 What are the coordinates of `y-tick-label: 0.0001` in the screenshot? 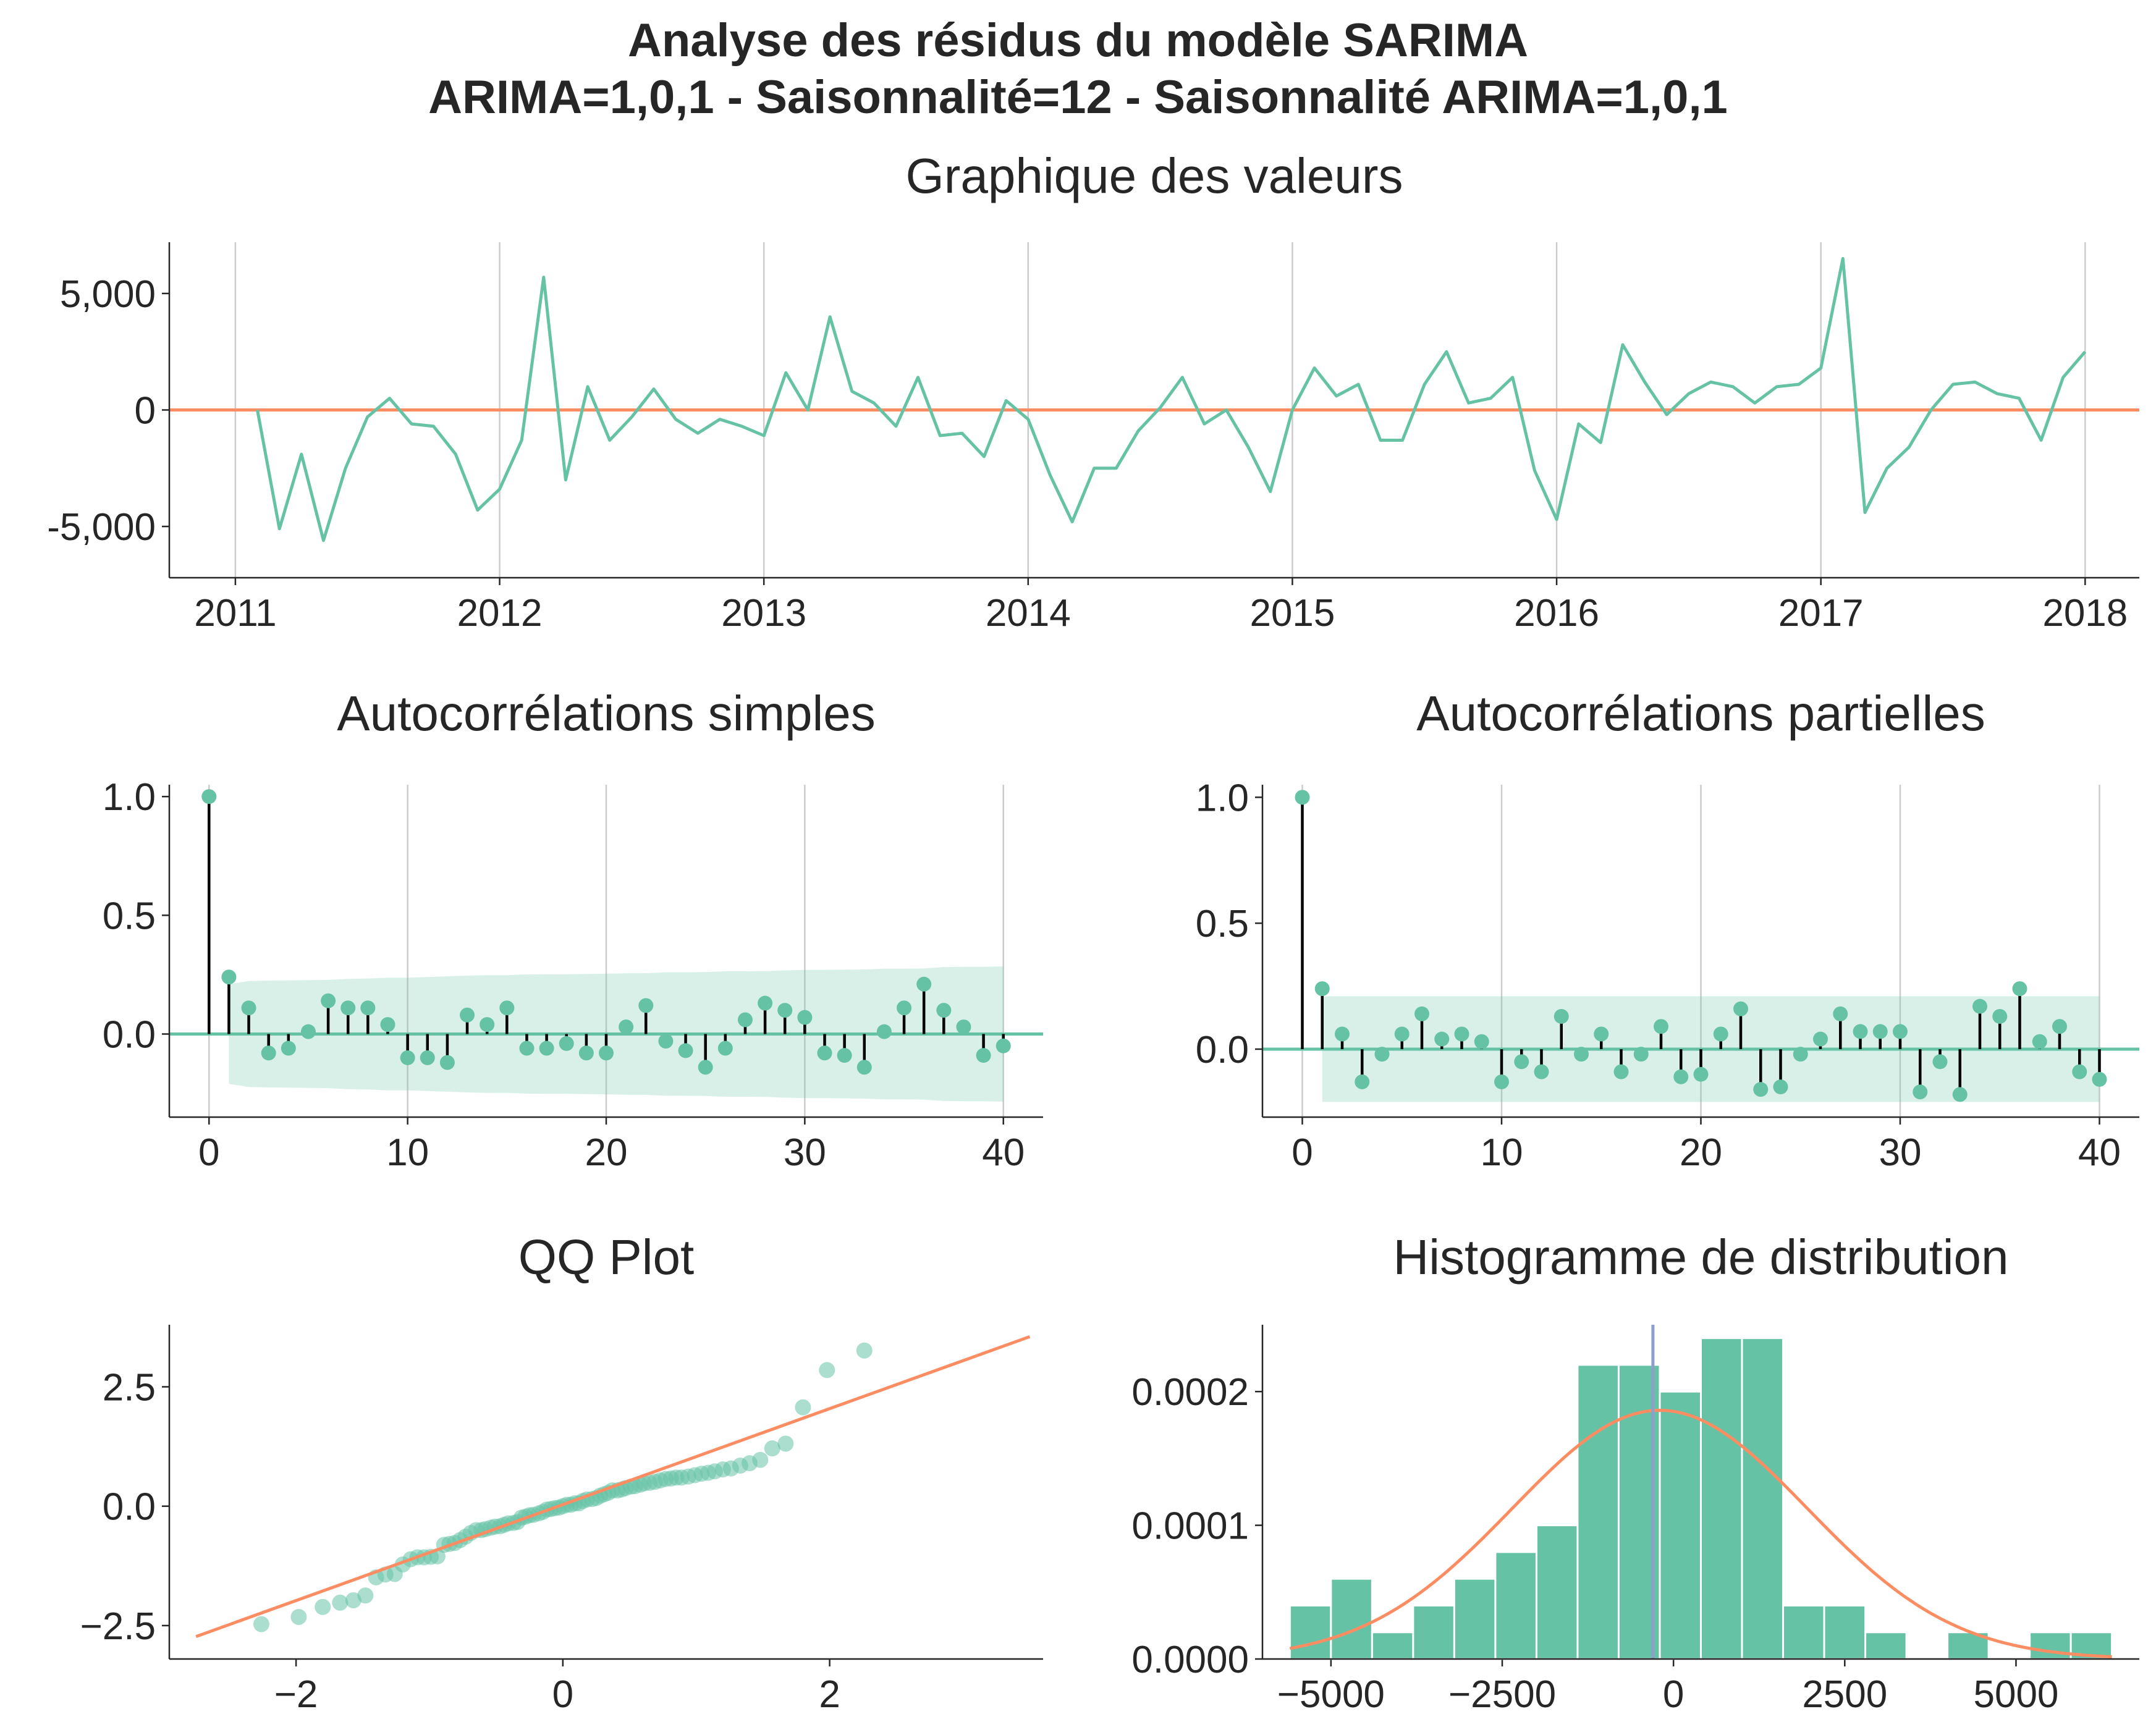 It's located at (1190, 1526).